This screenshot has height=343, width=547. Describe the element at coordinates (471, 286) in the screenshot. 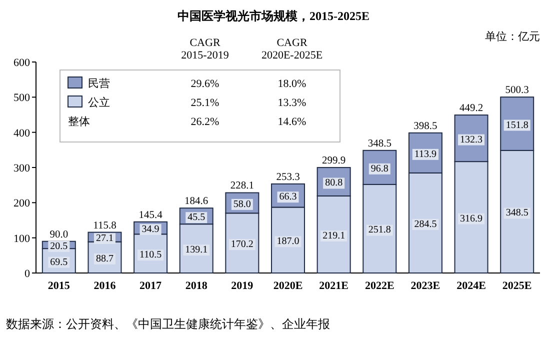

I see `x-tick-label: 2024E` at that location.